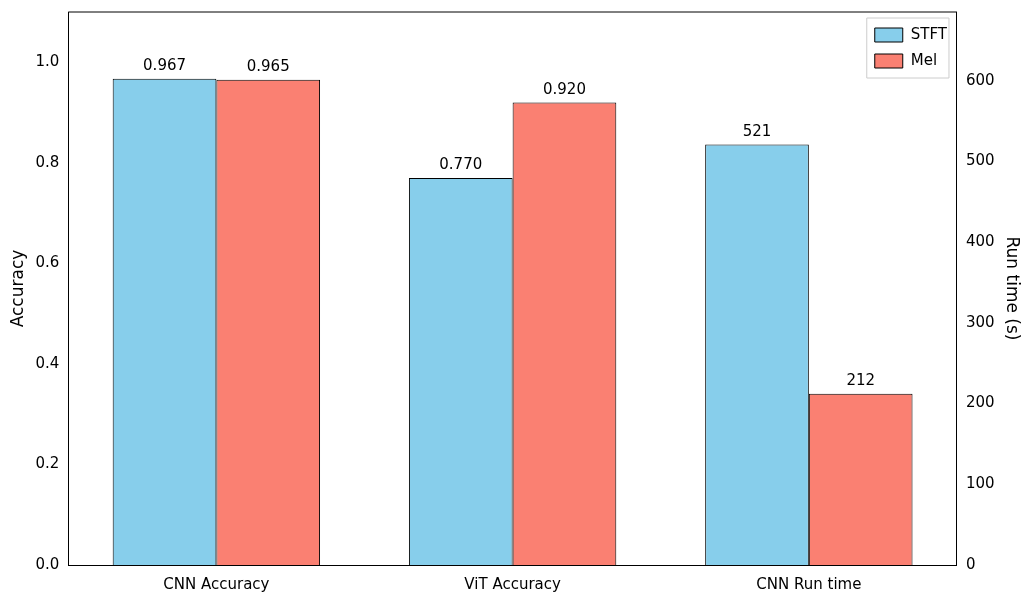 This screenshot has height=601, width=1034. I want to click on x-tick-label: CNN Accuracy, so click(216, 583).